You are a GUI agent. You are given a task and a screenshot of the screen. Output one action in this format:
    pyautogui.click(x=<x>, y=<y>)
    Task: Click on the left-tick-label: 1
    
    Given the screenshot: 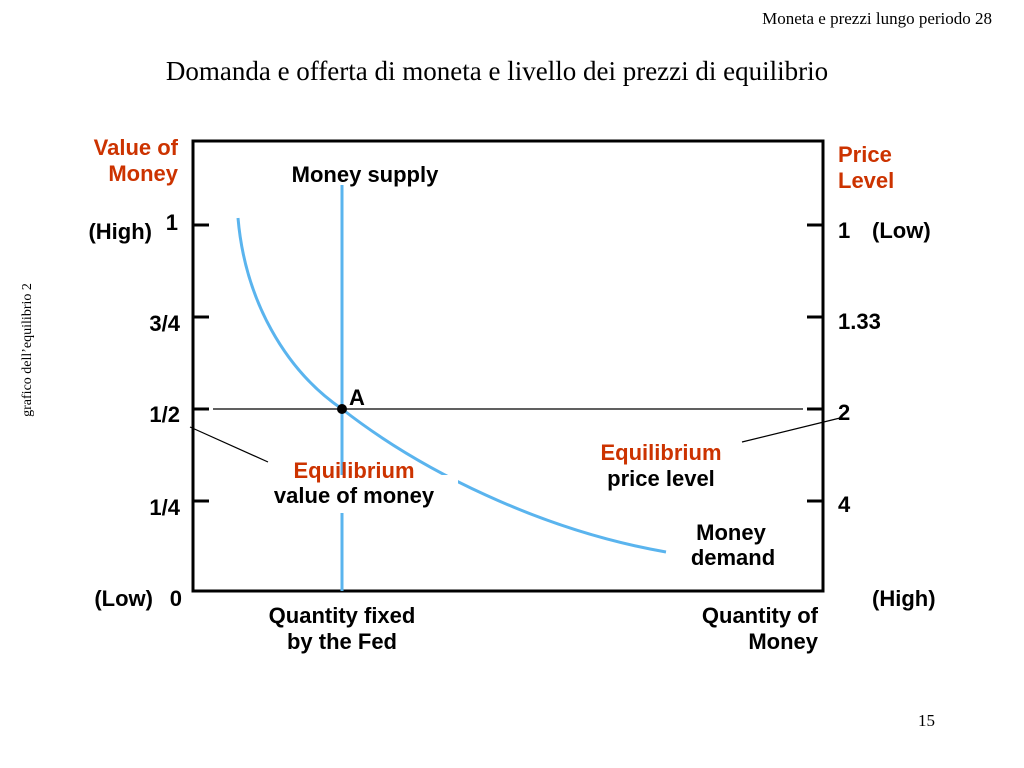 What is the action you would take?
    pyautogui.click(x=172, y=222)
    